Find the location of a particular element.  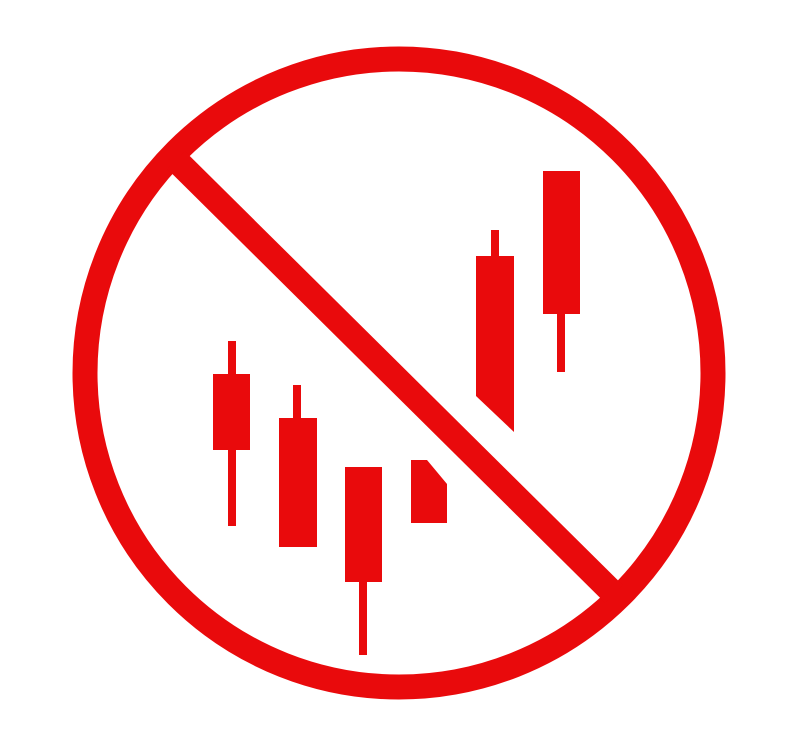

candle-6-body is located at coordinates (561, 242).